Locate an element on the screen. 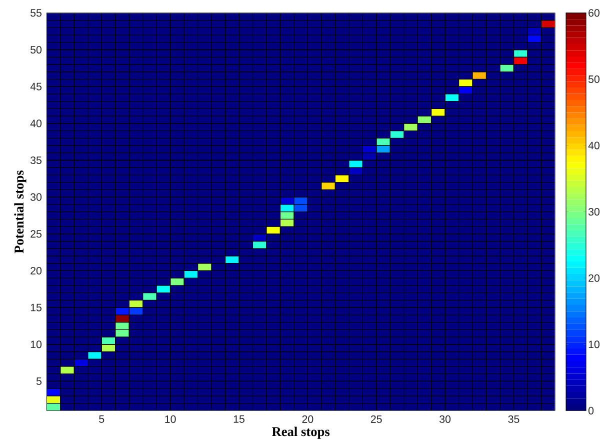 The height and width of the screenshot is (444, 611). x-tick-label: 35 is located at coordinates (514, 419).